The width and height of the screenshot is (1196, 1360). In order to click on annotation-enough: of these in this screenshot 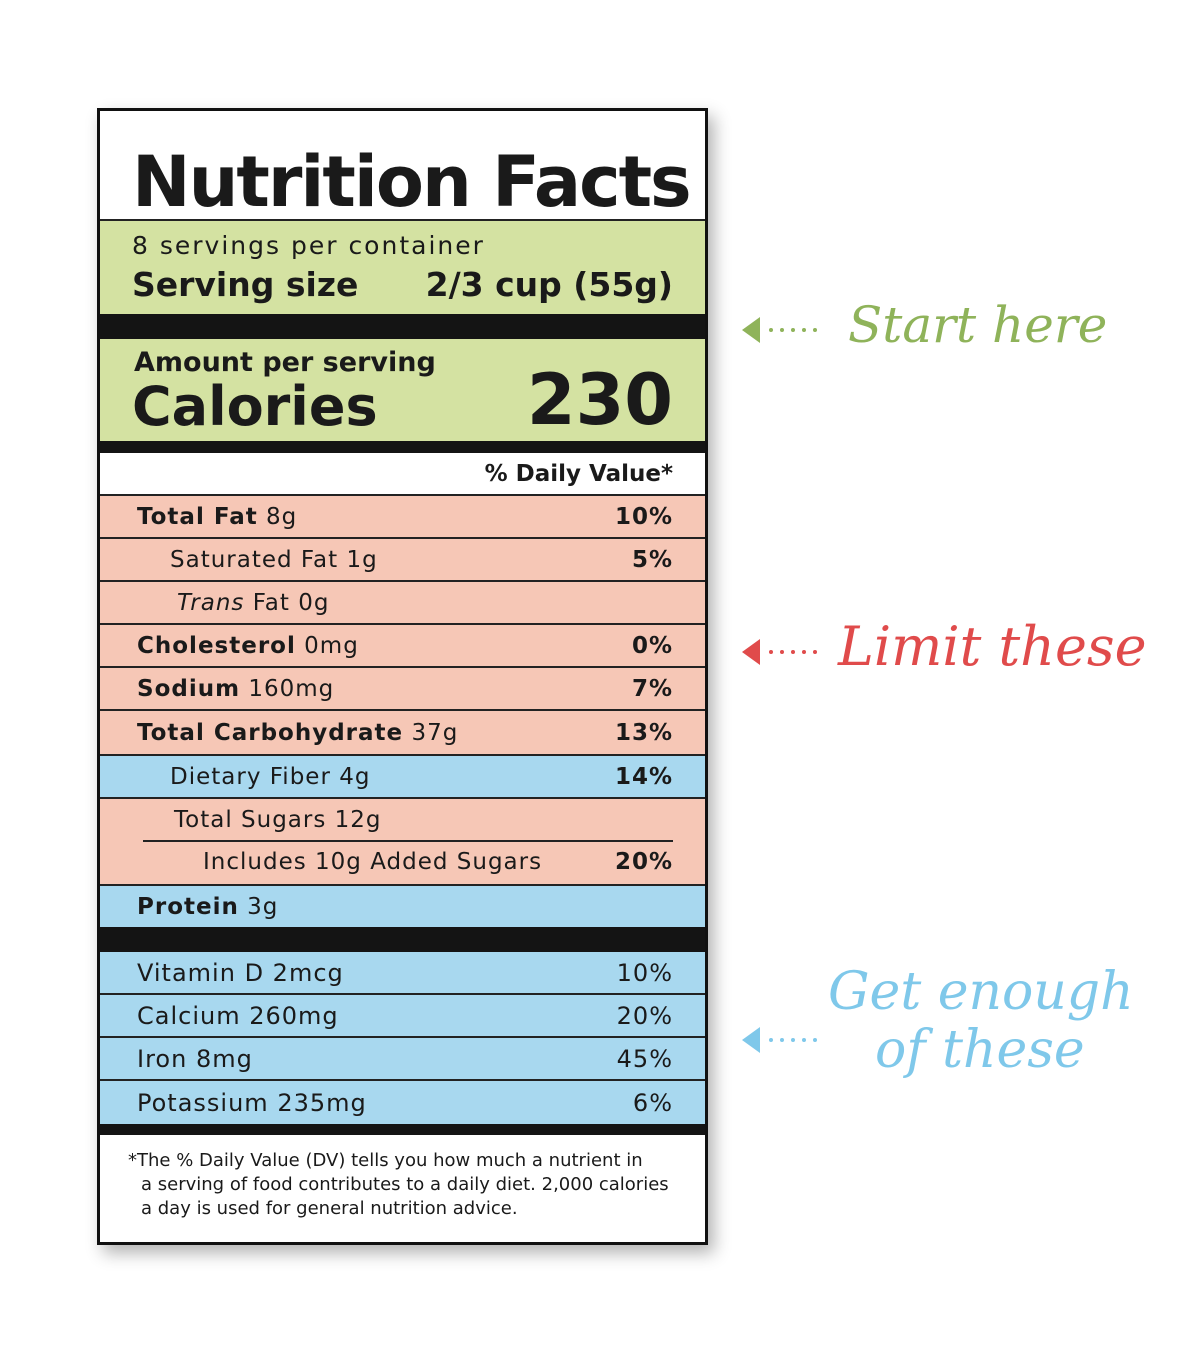, I will do `click(980, 1050)`.